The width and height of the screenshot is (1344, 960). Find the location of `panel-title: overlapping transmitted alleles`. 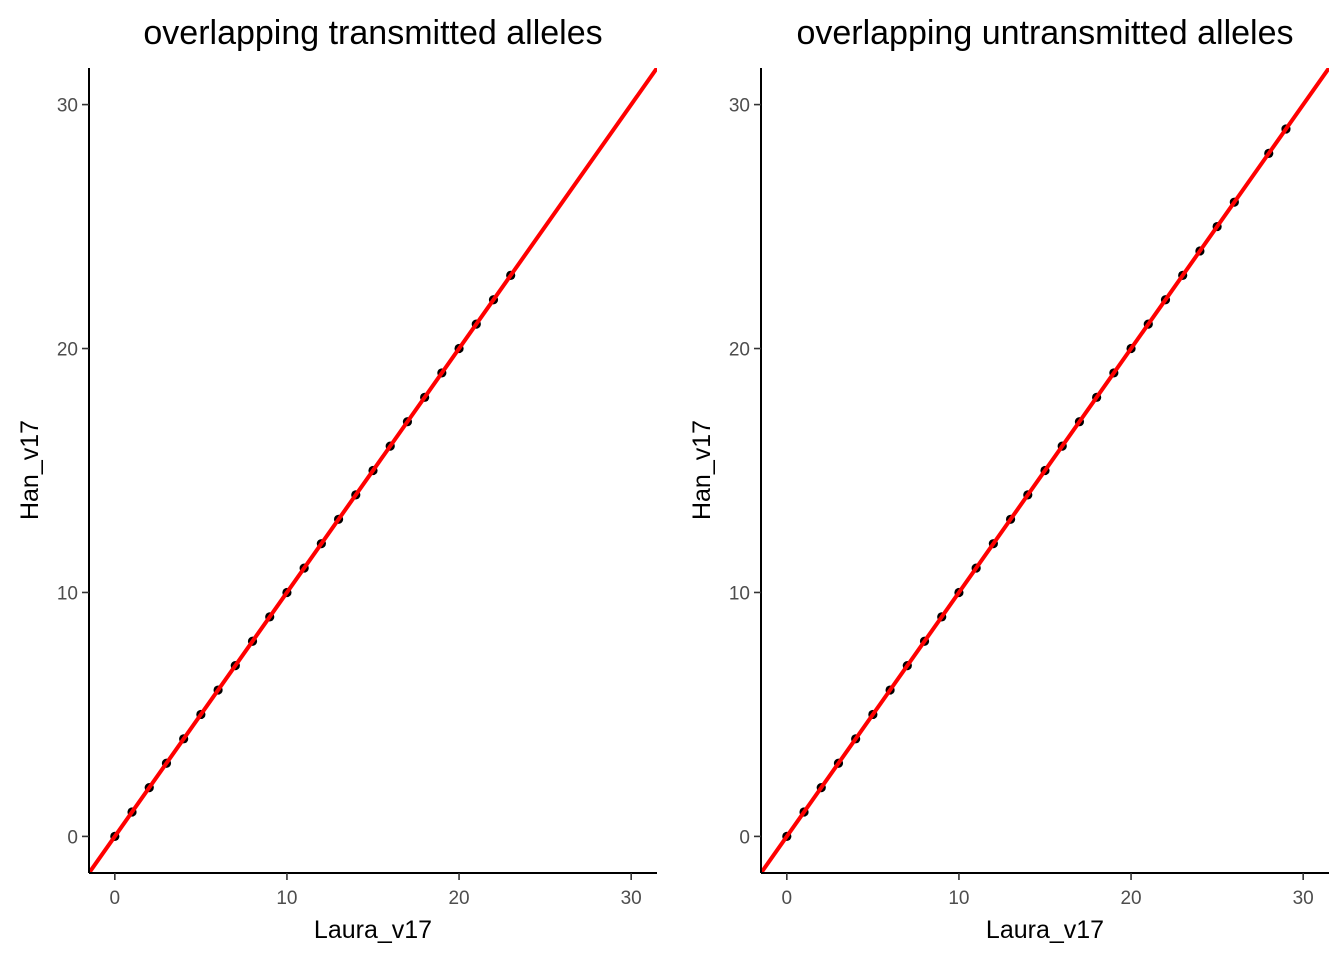

panel-title: overlapping transmitted alleles is located at coordinates (372, 33).